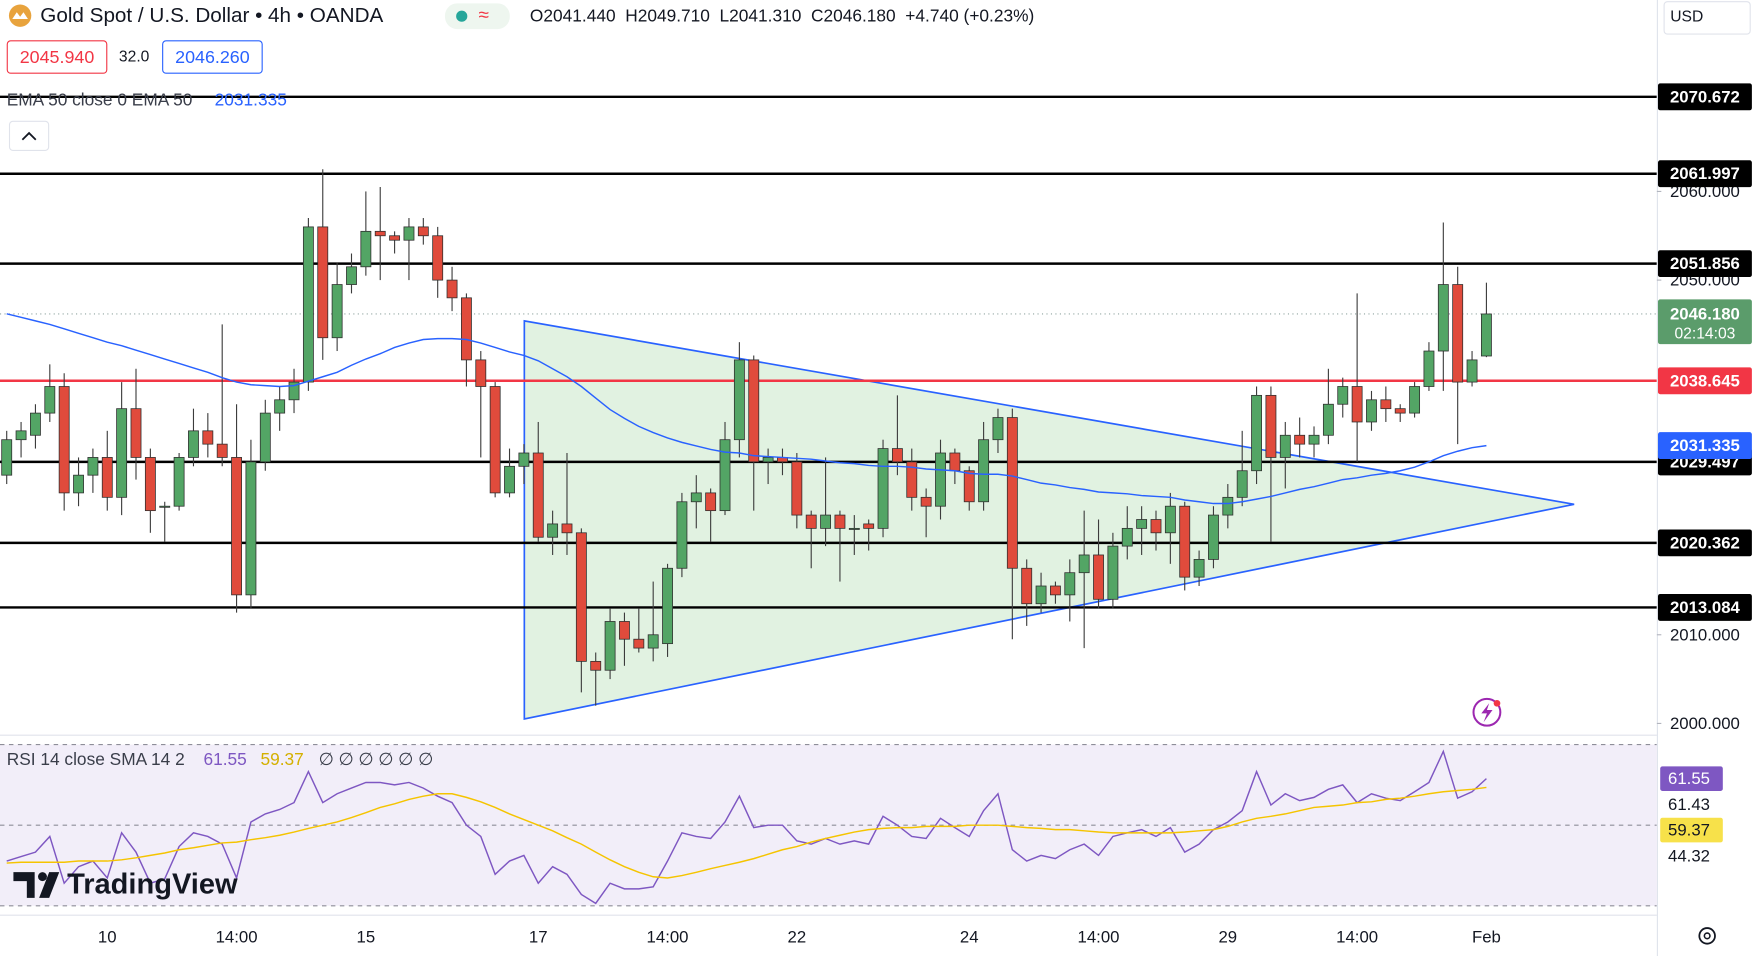  I want to click on collapse-icon, so click(29, 136).